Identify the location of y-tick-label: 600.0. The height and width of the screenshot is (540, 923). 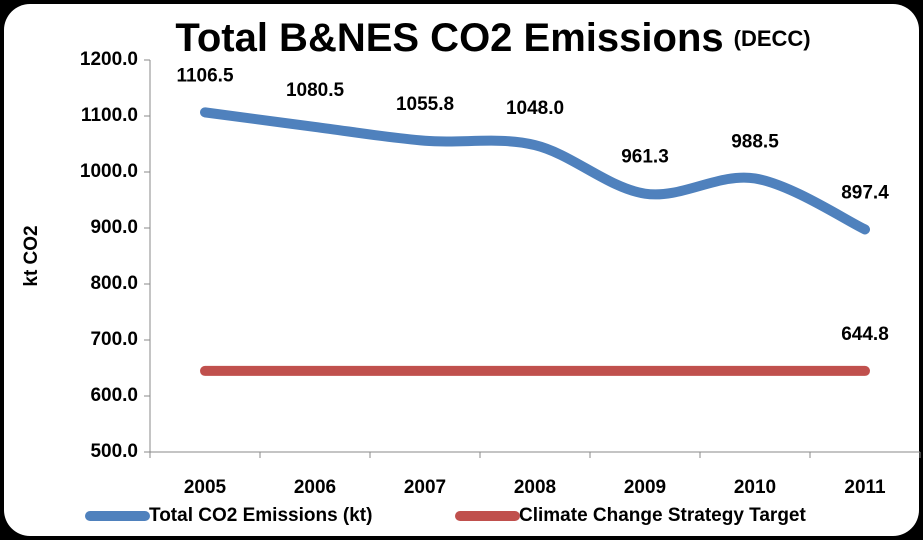
(114, 395).